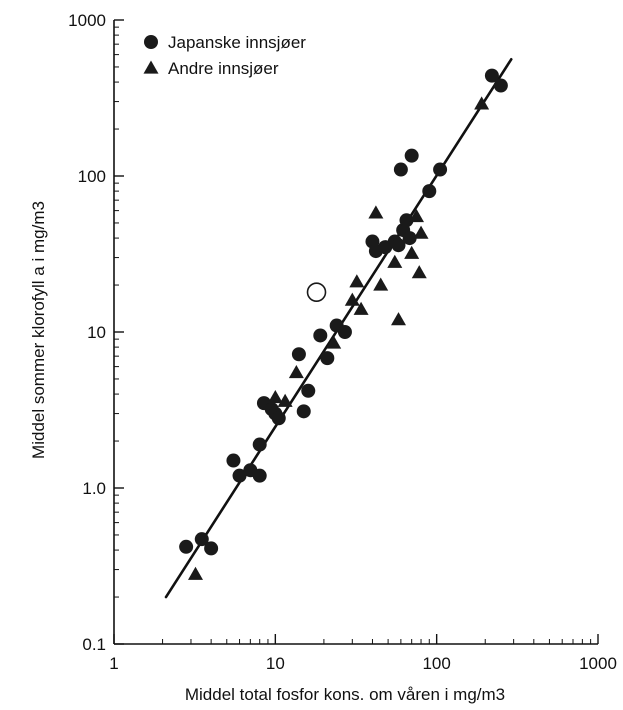 This screenshot has height=710, width=623. I want to click on x-tick-label: 1000, so click(598, 663).